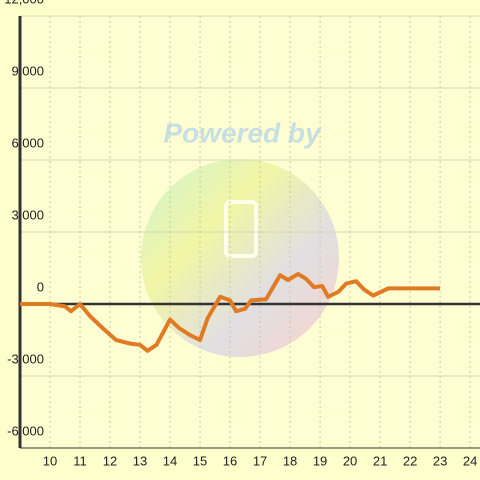 The image size is (480, 480). I want to click on y-tick-label: 9,000, so click(27, 70).